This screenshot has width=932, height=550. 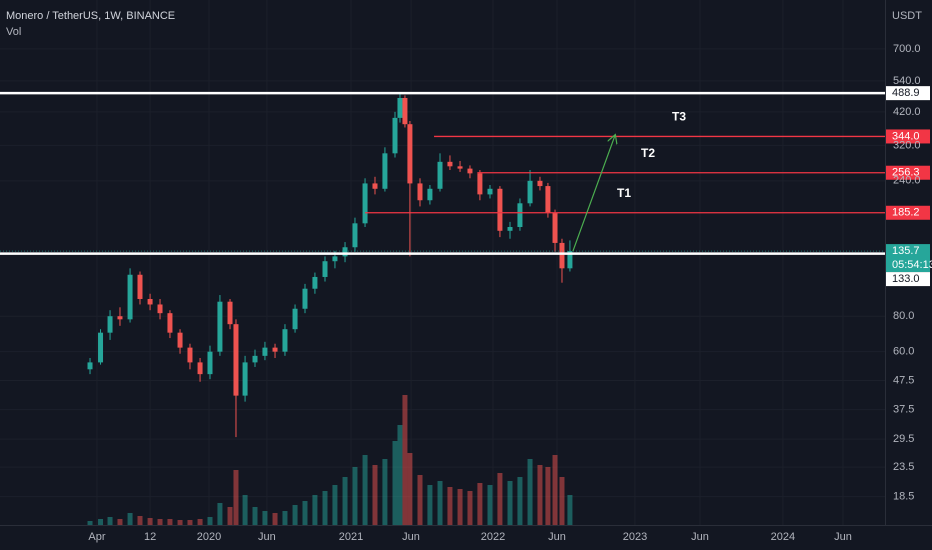 I want to click on y-tick-label: 29.5, so click(x=903, y=439).